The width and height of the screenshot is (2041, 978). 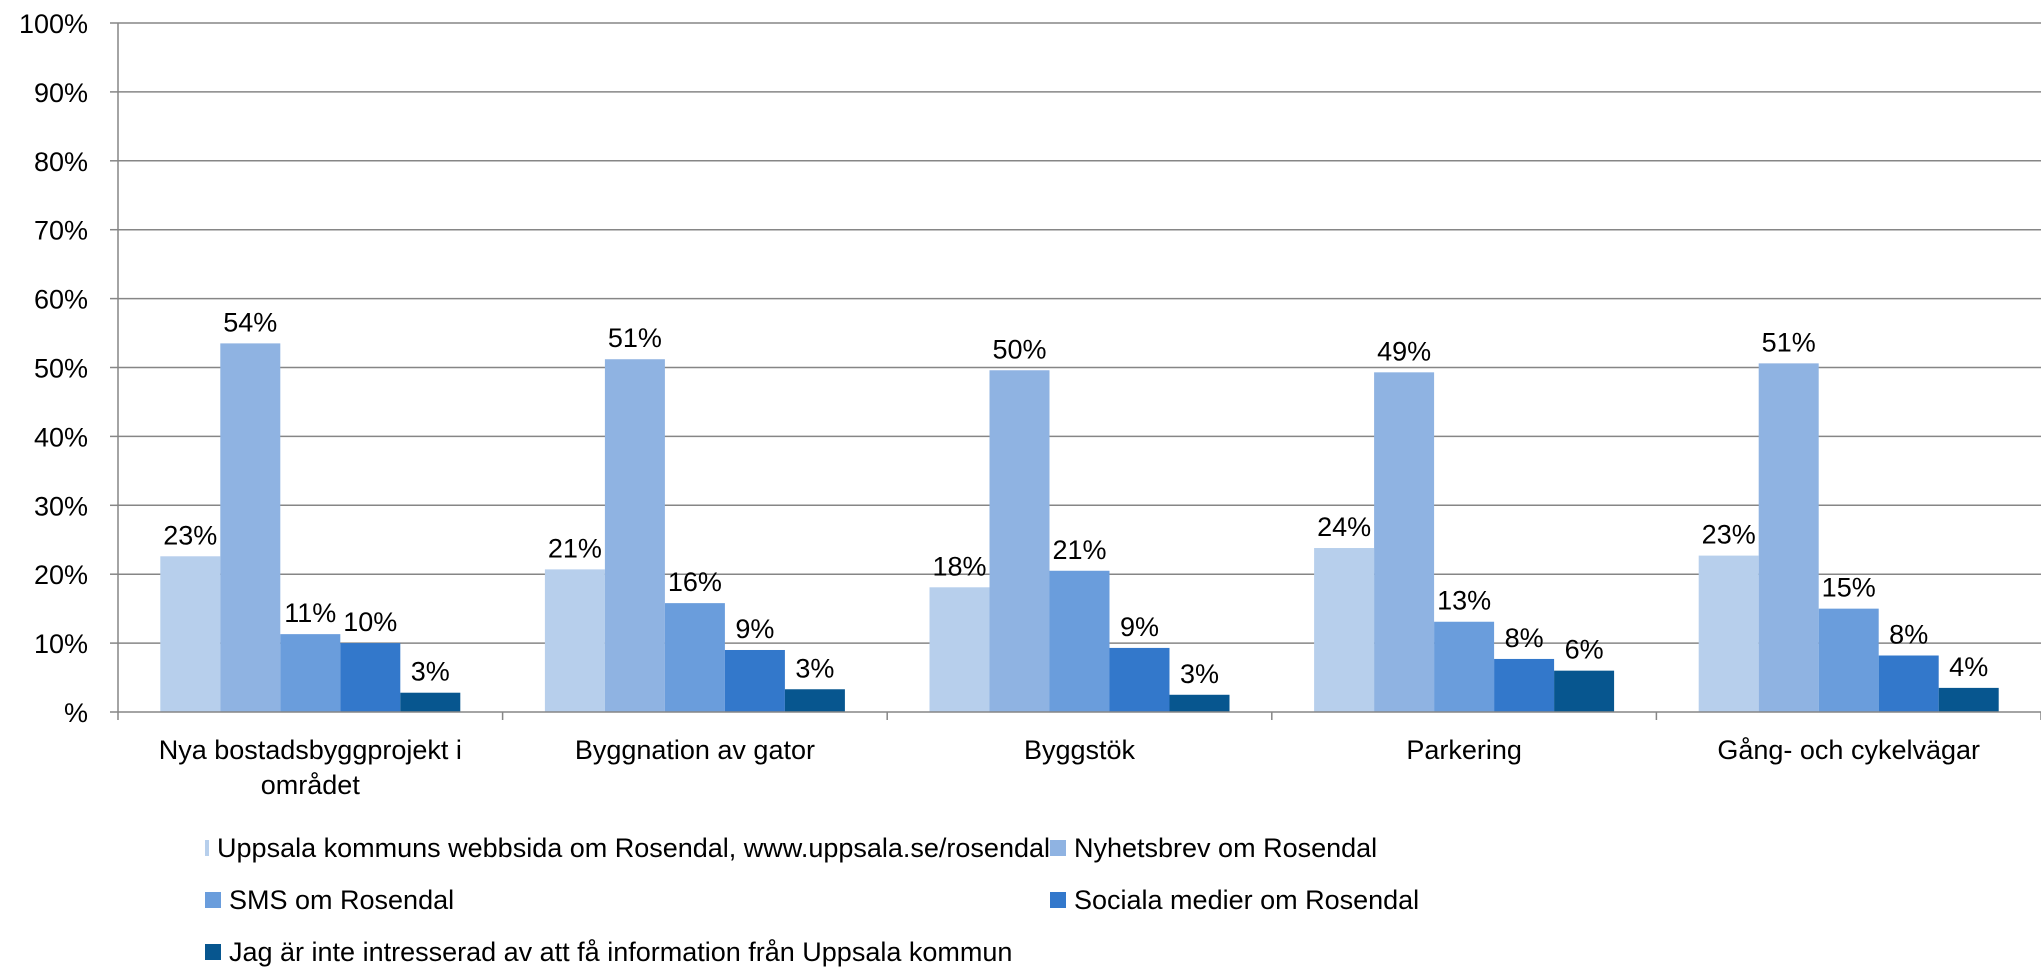 I want to click on y-axis: % 10% 20% 30% 40% 50% 60% 70% 80% 90% 100%, so click(x=69, y=368).